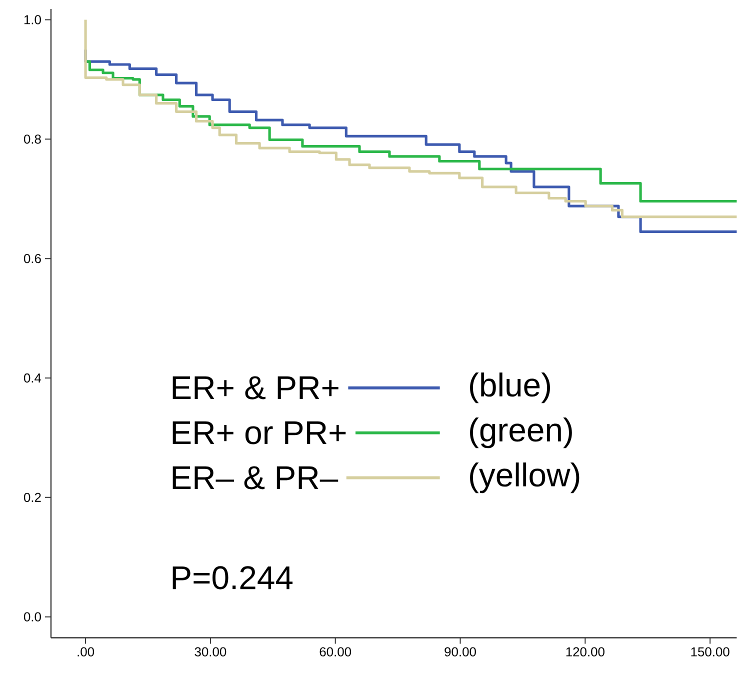 Image resolution: width=738 pixels, height=687 pixels. Describe the element at coordinates (32, 259) in the screenshot. I see `y-tick-label: 0.6` at that location.